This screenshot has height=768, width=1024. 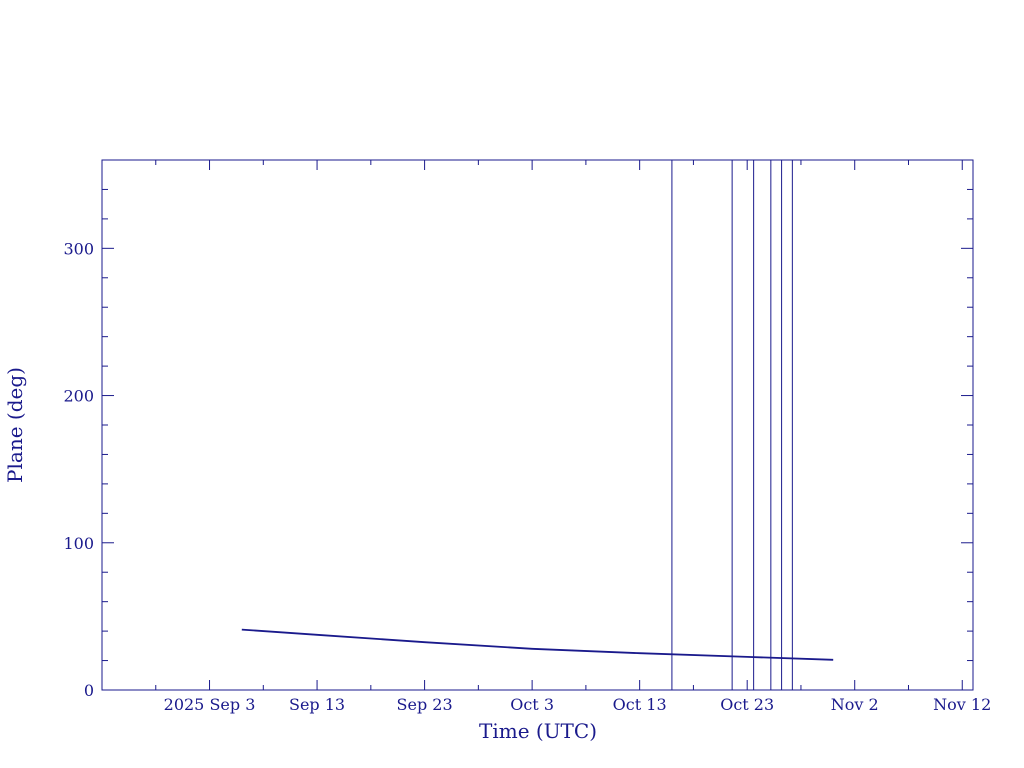 I want to click on x-tick-label: Nov 12, so click(x=962, y=704).